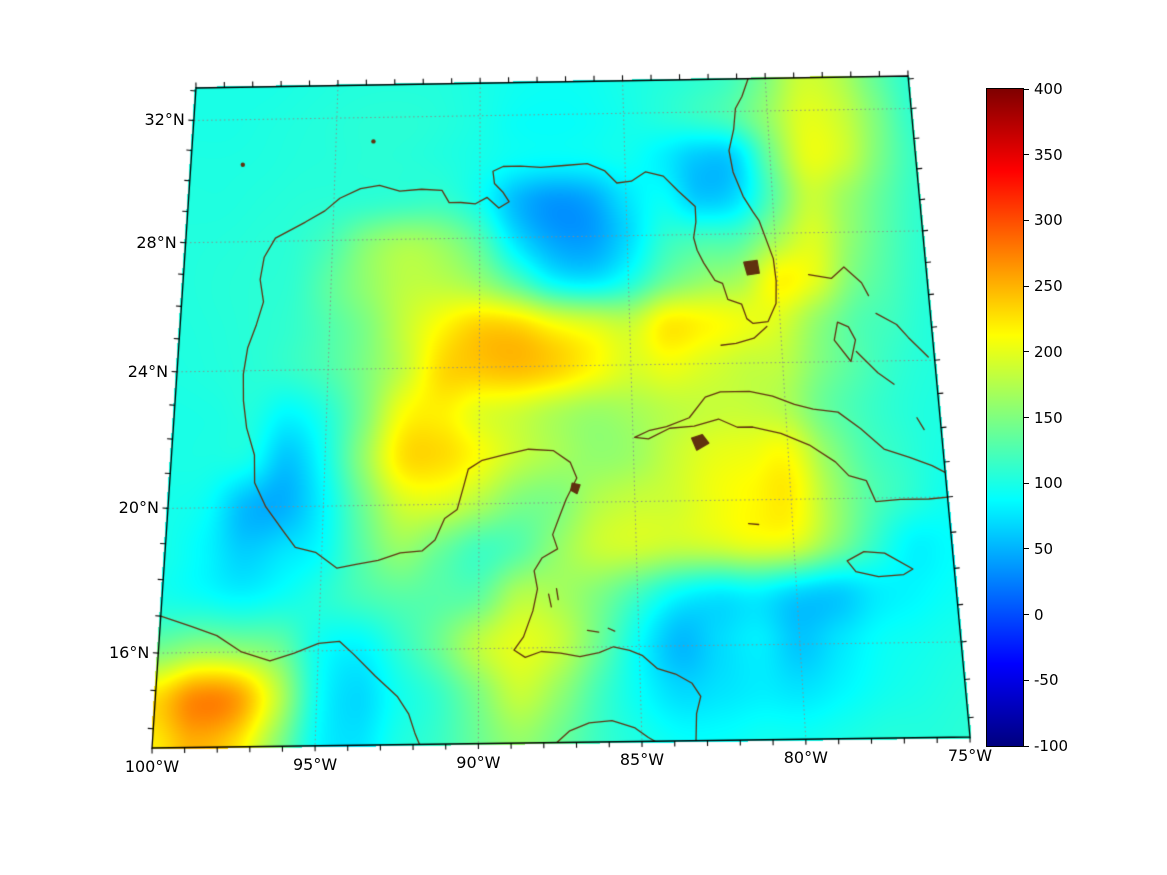 This screenshot has width=1167, height=875. What do you see at coordinates (1048, 220) in the screenshot?
I see `colorbar-tick-label: 300` at bounding box center [1048, 220].